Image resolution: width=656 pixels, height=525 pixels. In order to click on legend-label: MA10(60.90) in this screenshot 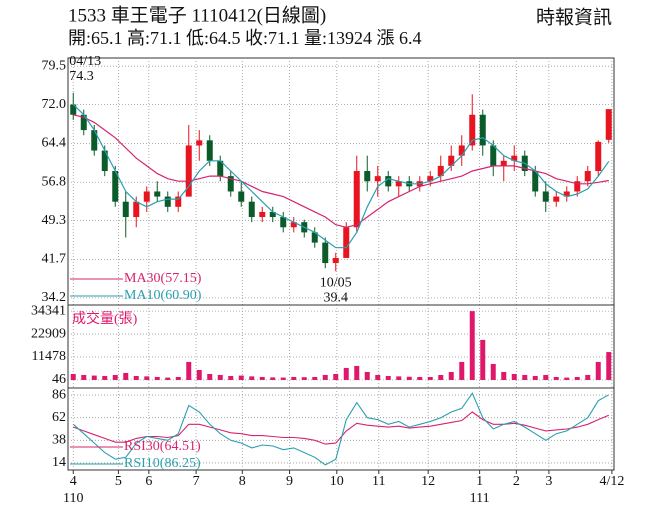, I will do `click(163, 295)`.